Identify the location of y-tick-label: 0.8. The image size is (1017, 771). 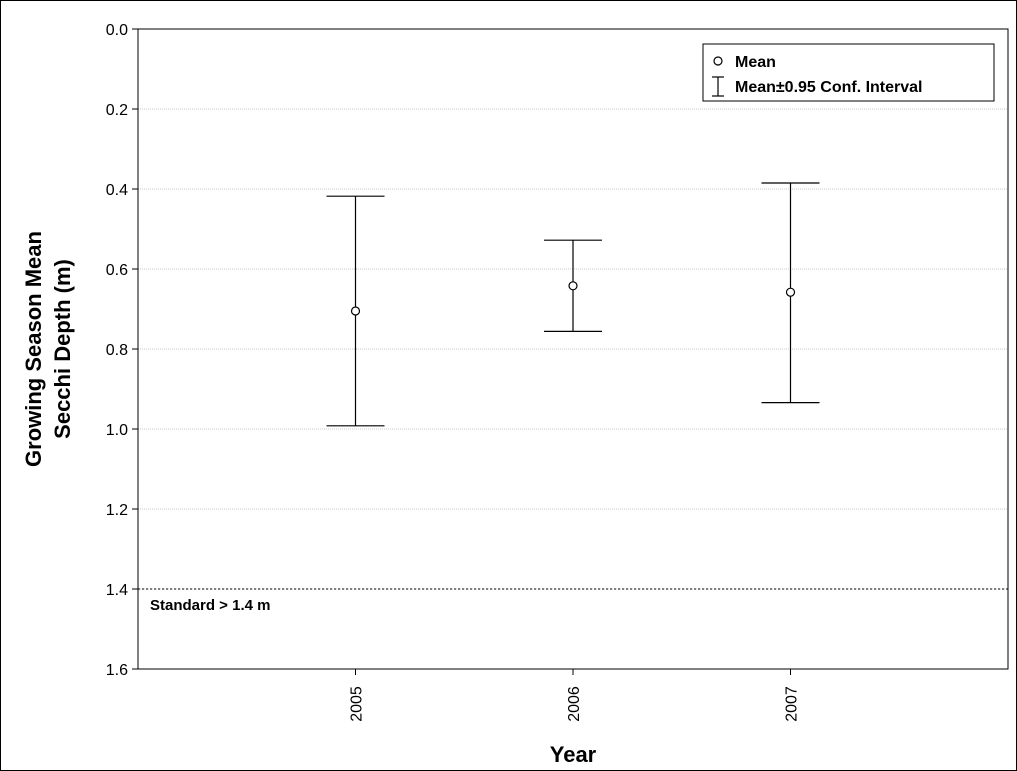
(117, 350).